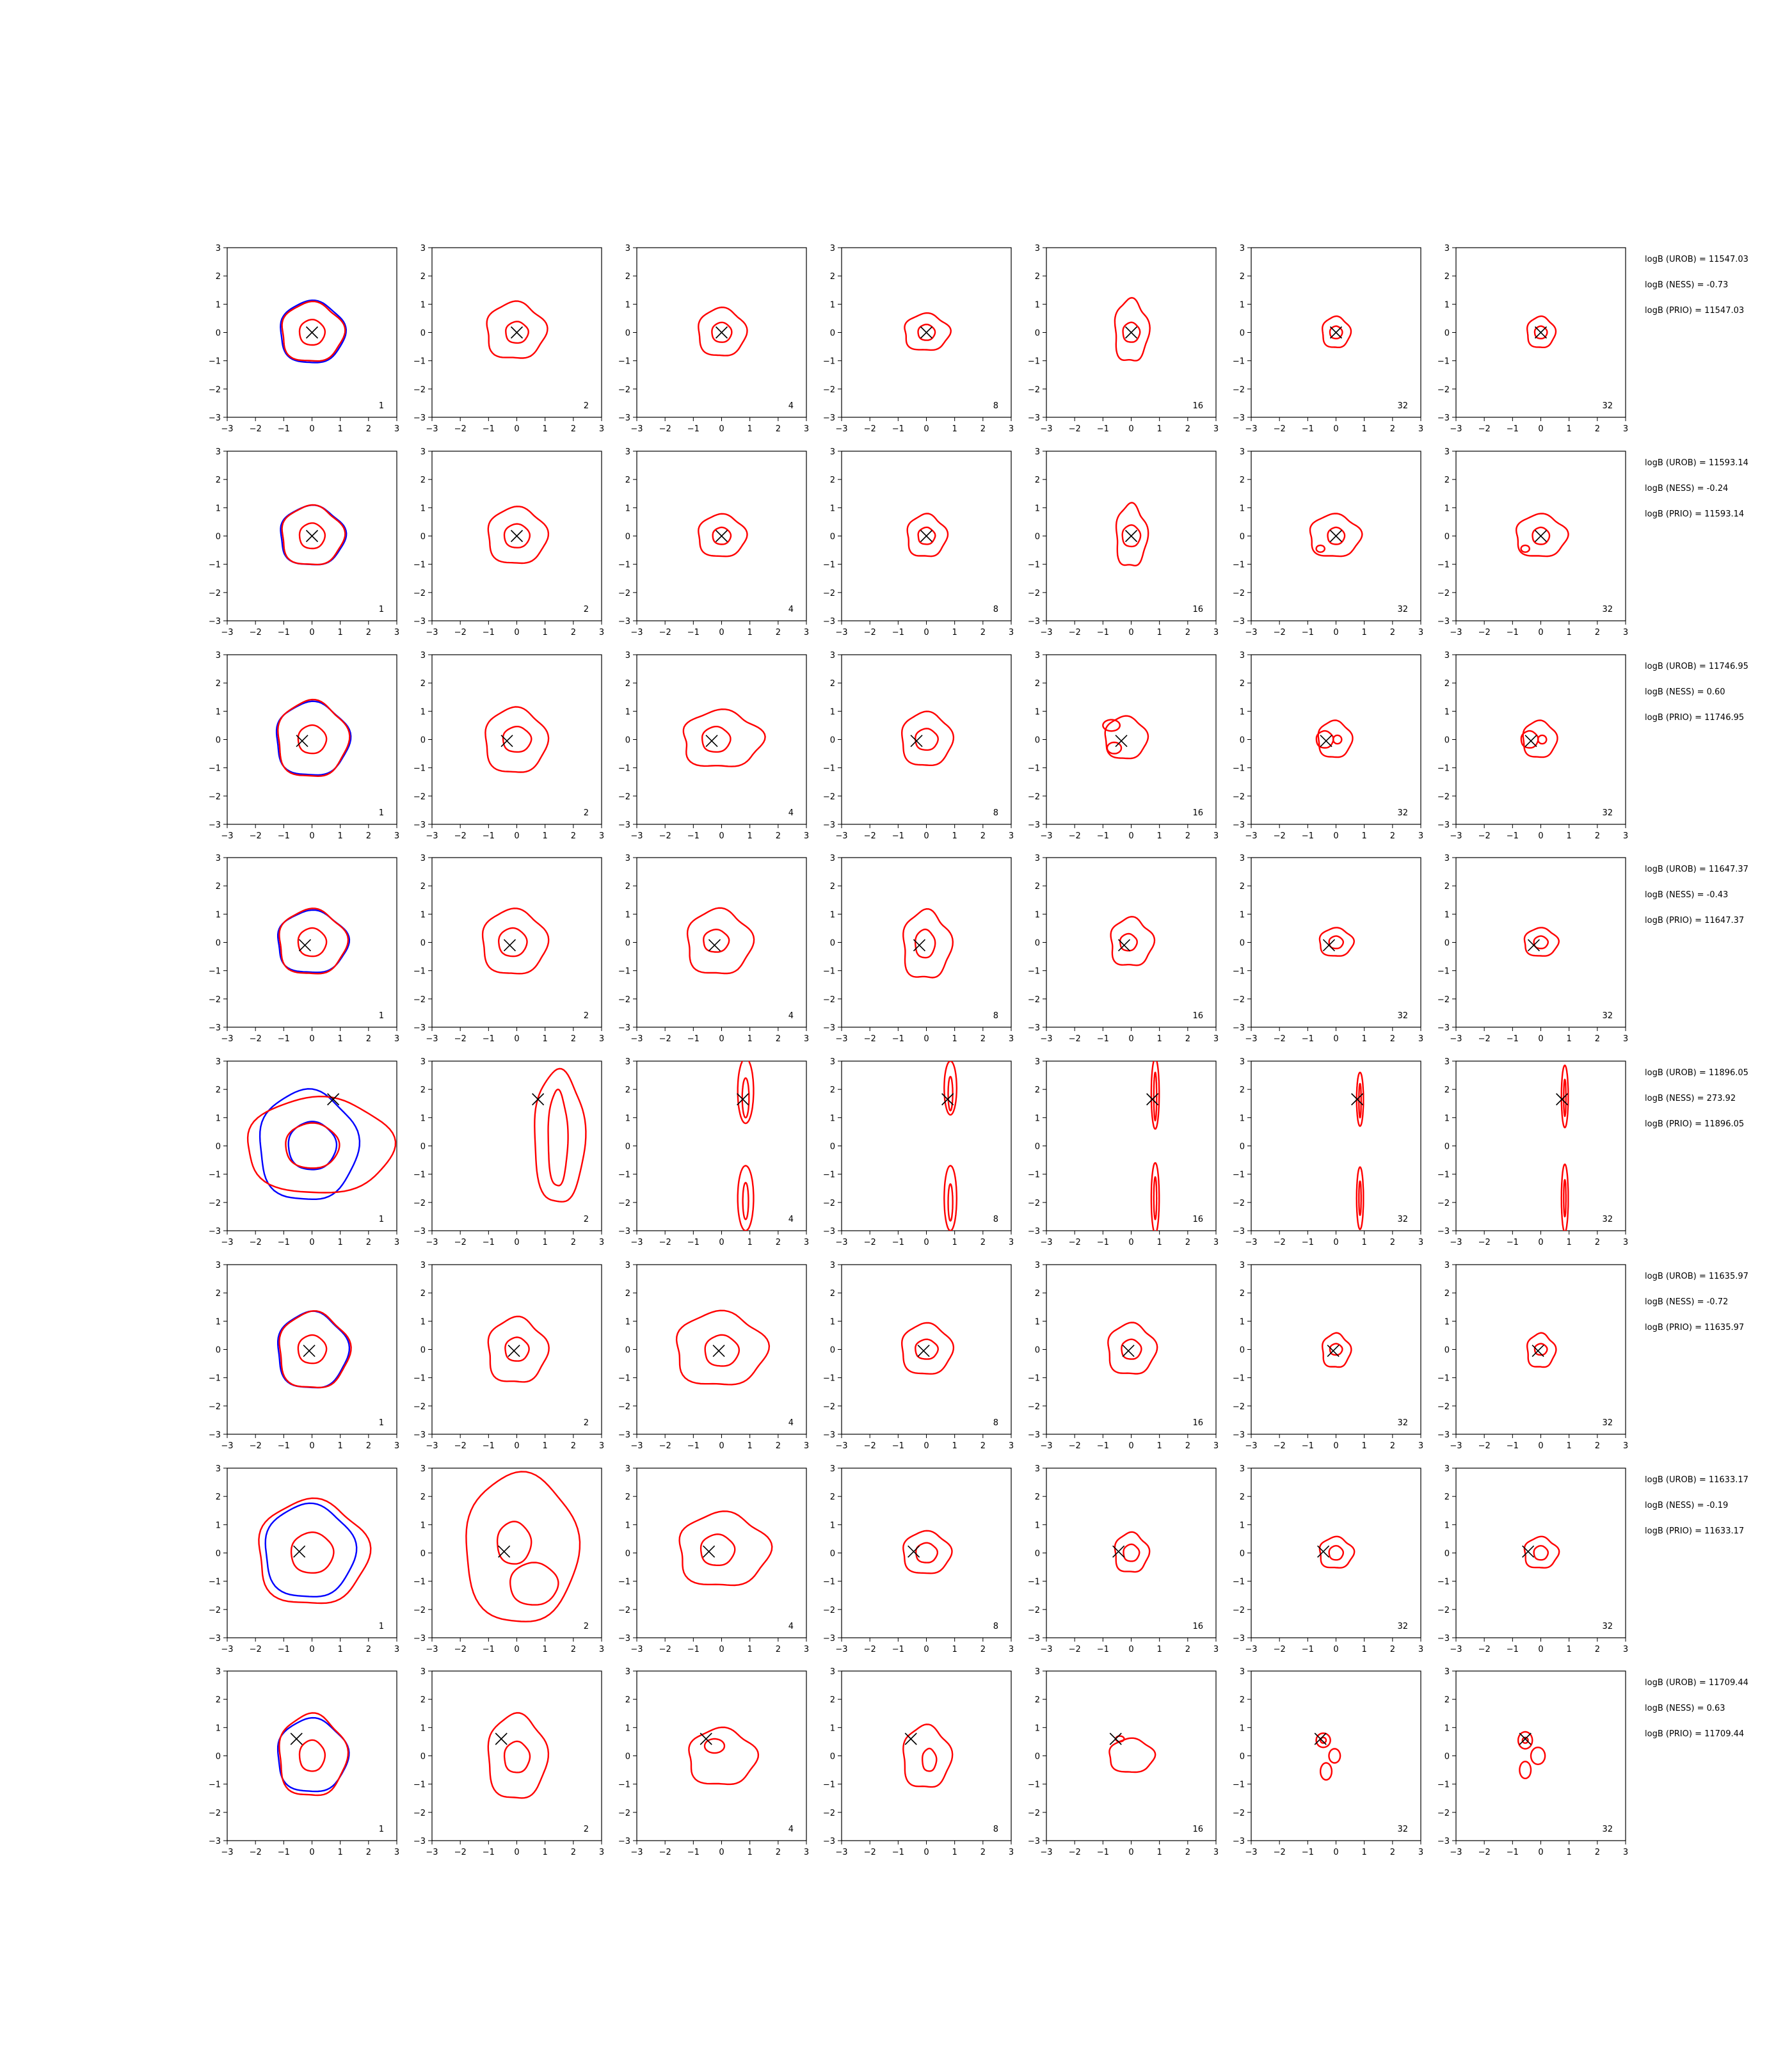  I want to click on row-stat-2: logB (NESS) = -0.73, so click(1686, 285).